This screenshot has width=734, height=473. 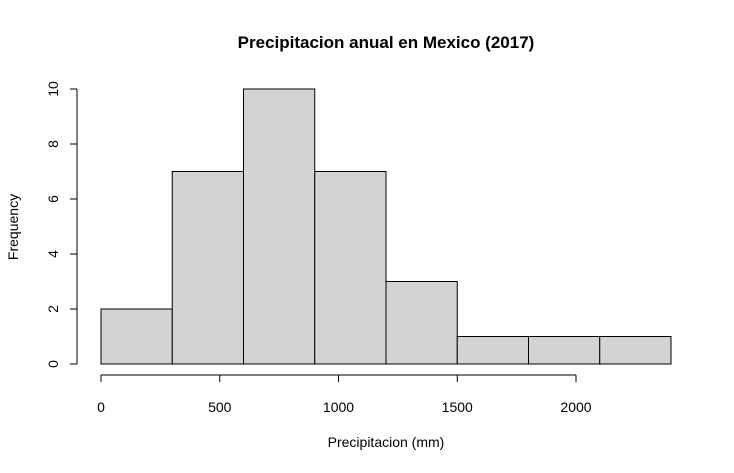 I want to click on y-tick-label: 6, so click(x=53, y=199).